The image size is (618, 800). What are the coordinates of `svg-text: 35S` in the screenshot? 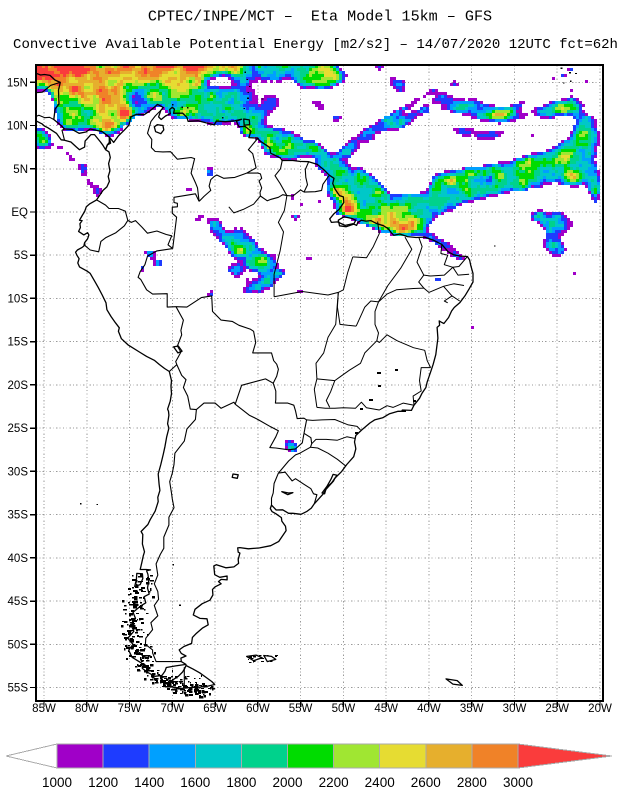 It's located at (18, 516).